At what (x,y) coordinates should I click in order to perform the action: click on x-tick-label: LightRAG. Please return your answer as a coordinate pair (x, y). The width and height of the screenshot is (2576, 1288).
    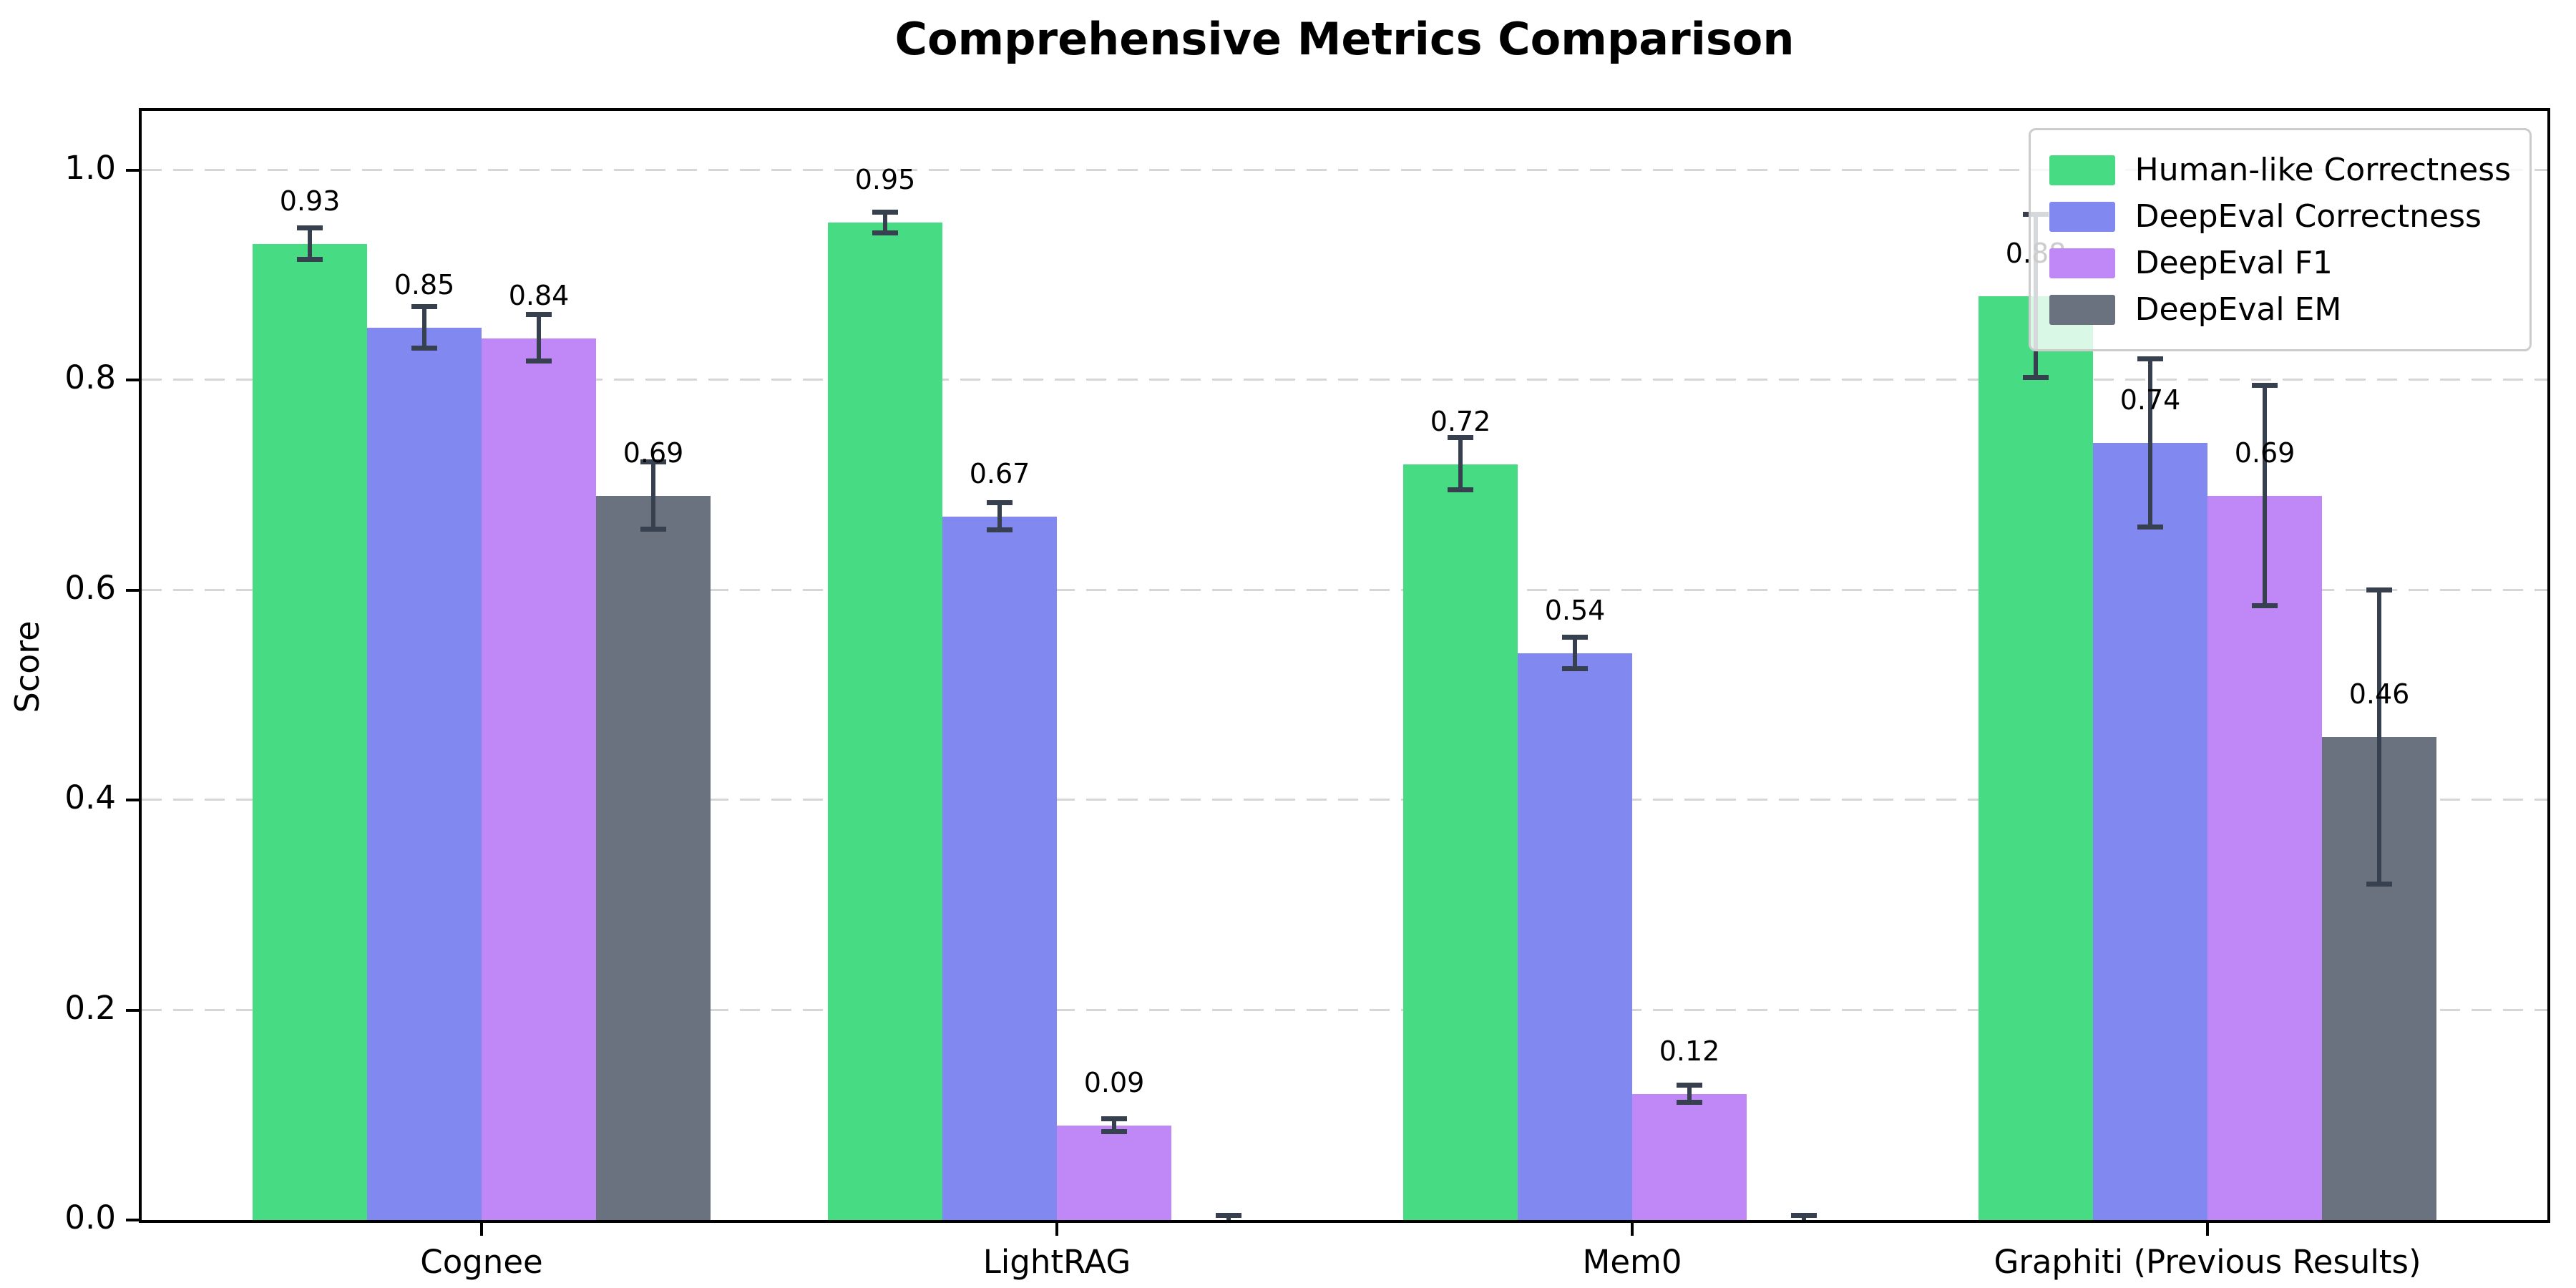
    Looking at the image, I should click on (1056, 1262).